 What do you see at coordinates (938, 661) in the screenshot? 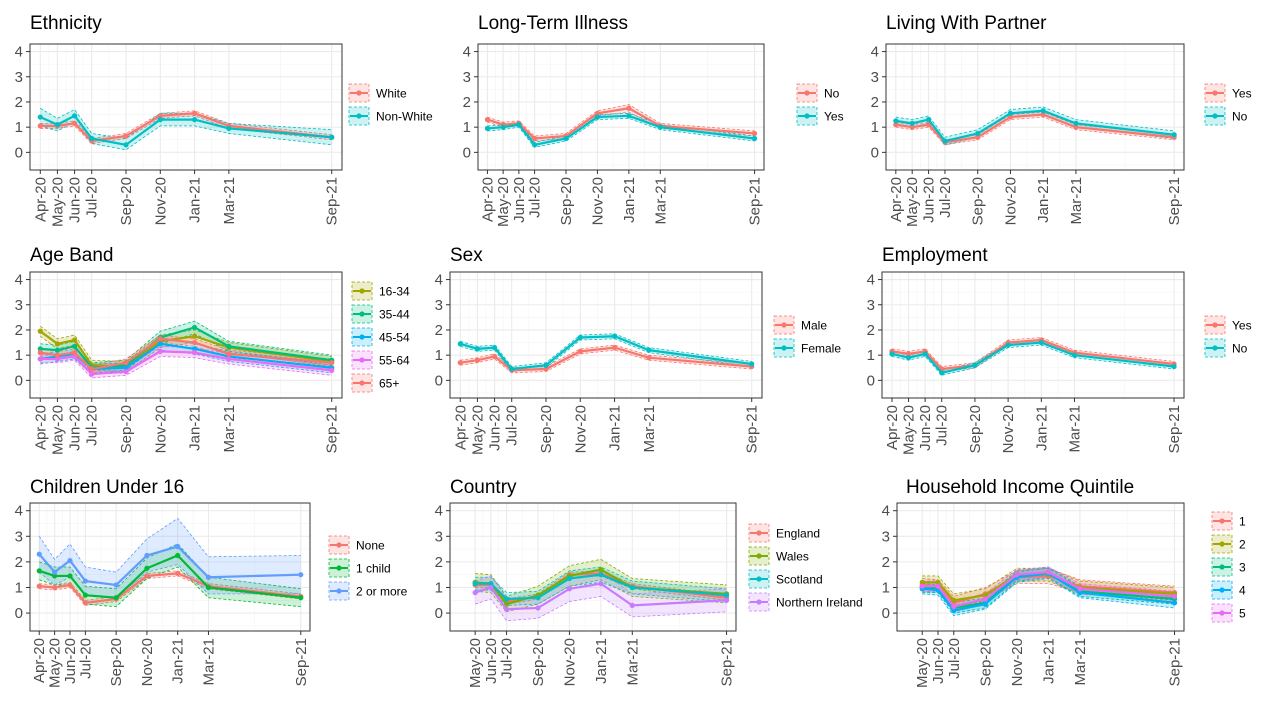
I see `x-tick-label: Jun-20` at bounding box center [938, 661].